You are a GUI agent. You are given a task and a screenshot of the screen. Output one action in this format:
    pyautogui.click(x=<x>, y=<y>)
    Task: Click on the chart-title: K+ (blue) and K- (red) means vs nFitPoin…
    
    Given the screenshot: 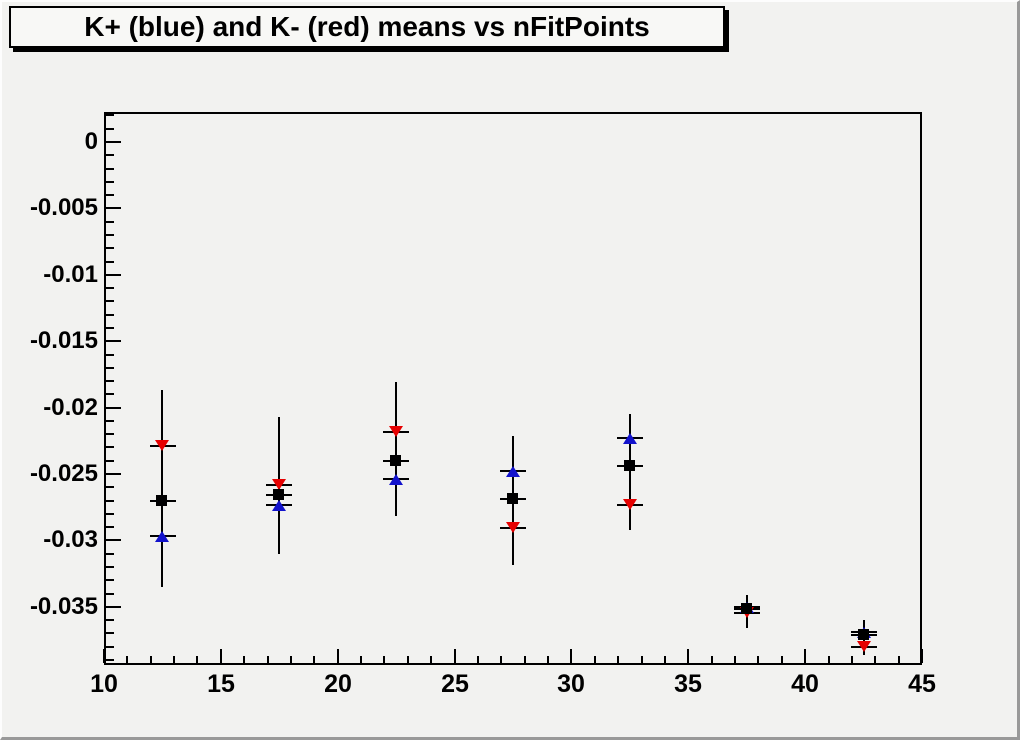 What is the action you would take?
    pyautogui.click(x=367, y=26)
    